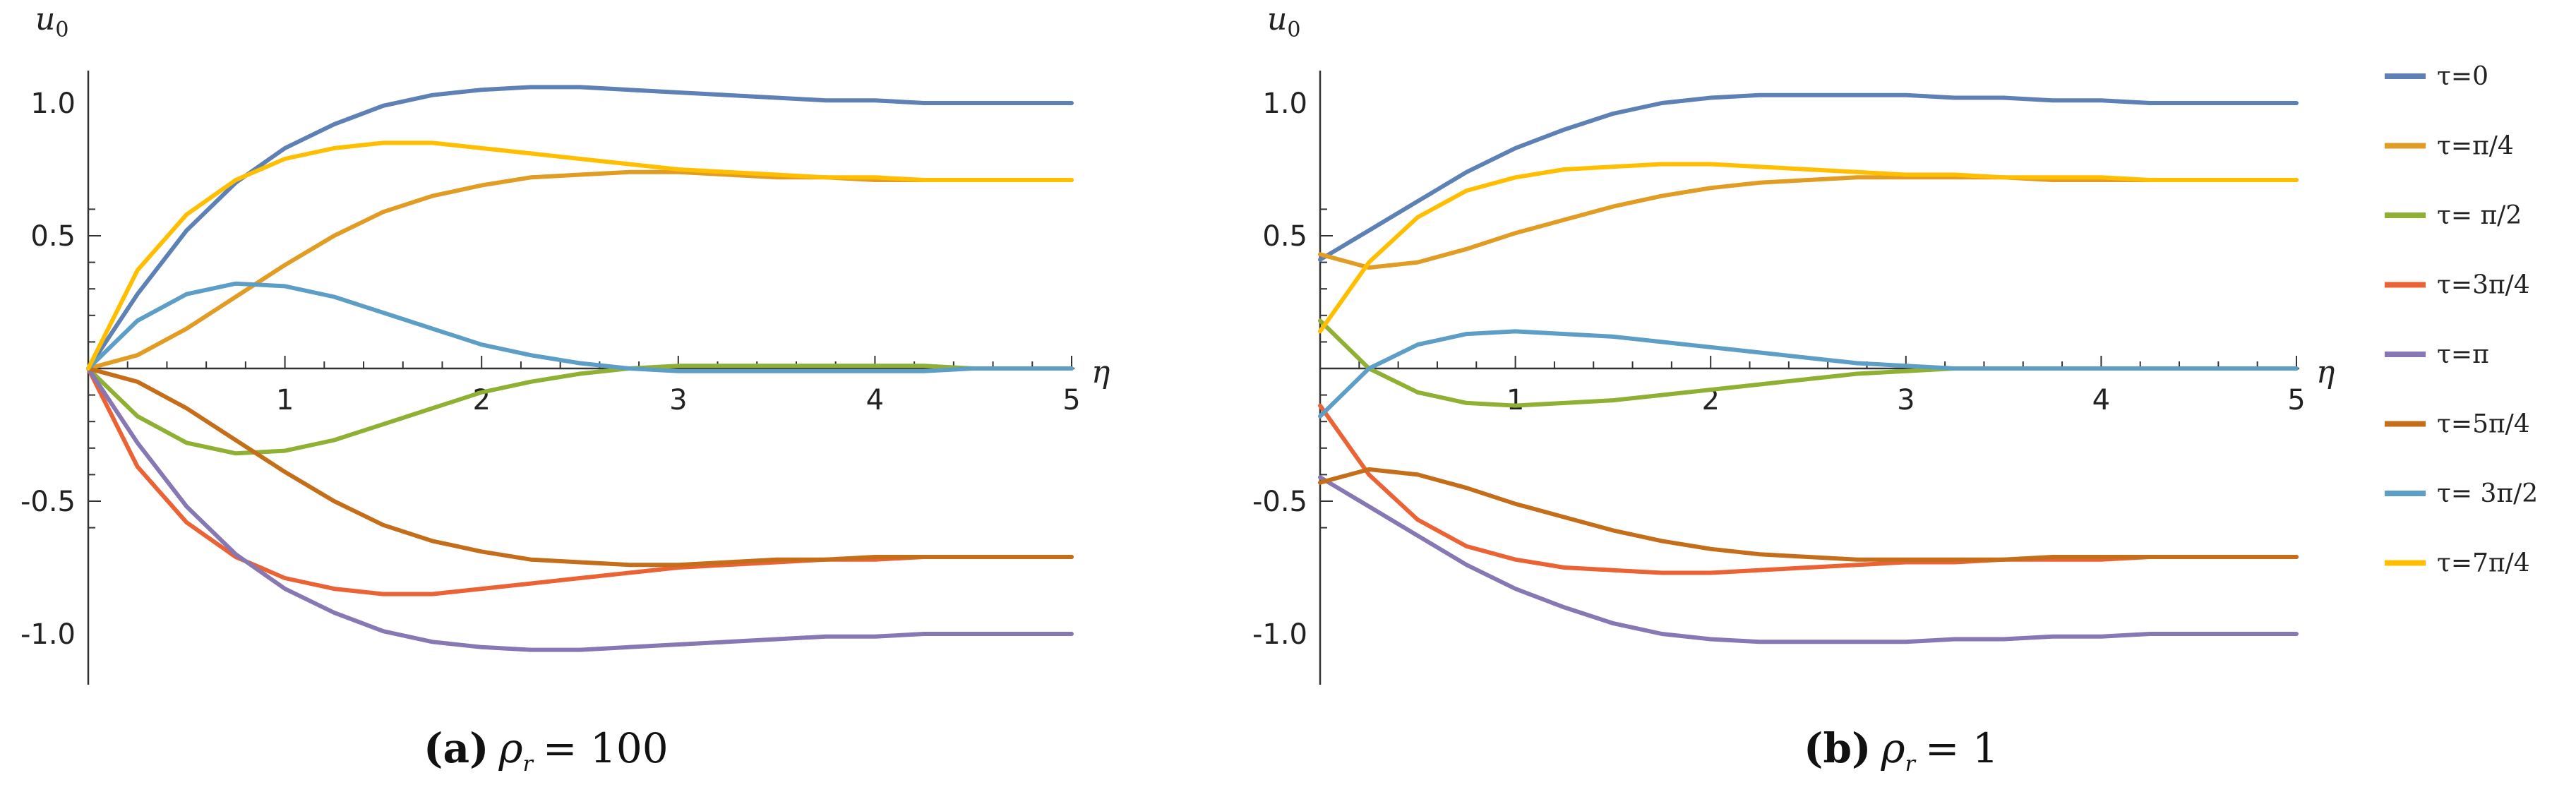 The height and width of the screenshot is (792, 2576). Describe the element at coordinates (2462, 76) in the screenshot. I see `legend-label-0: τ=0` at that location.